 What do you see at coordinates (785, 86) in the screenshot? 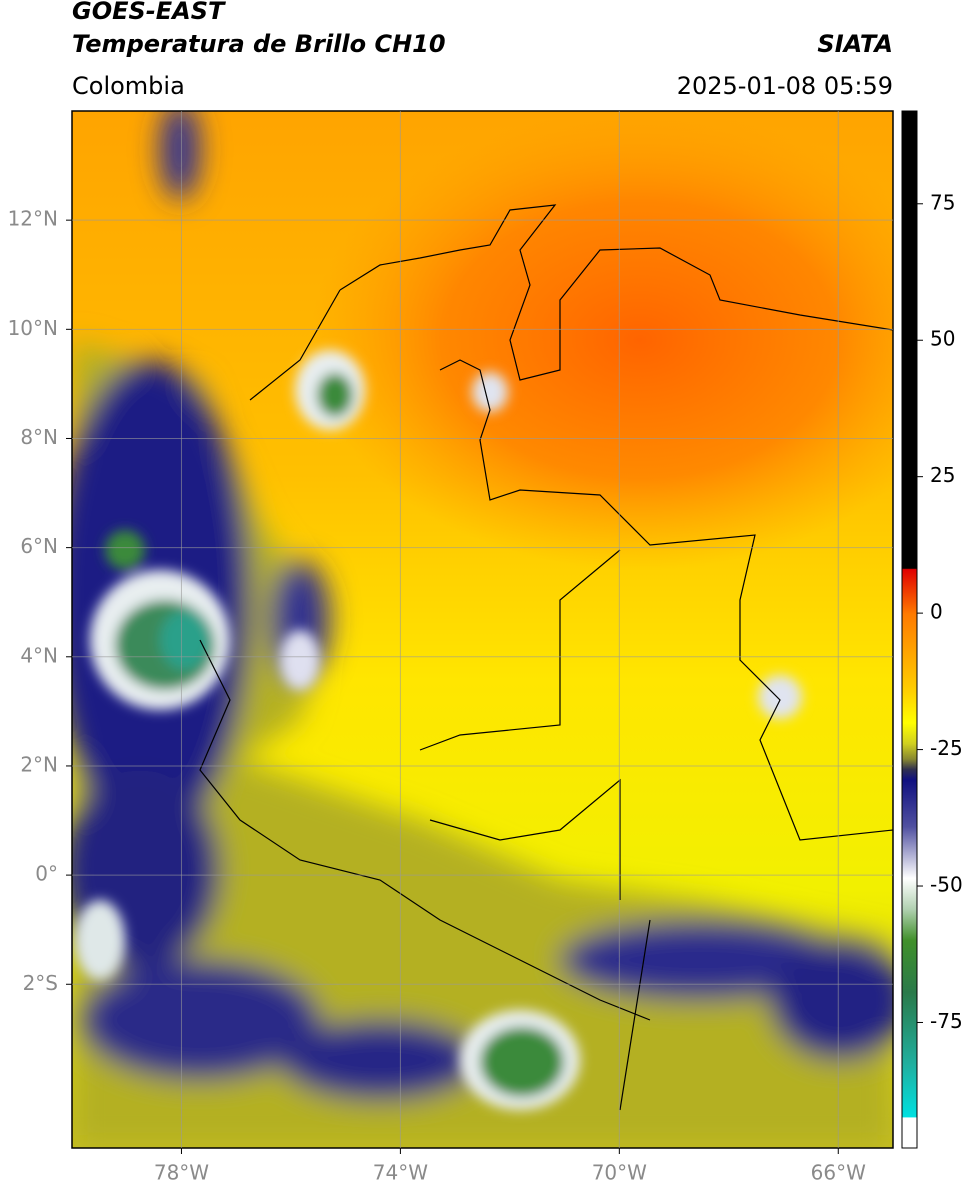
I see `timestamp: 2025-01-08 05:59` at bounding box center [785, 86].